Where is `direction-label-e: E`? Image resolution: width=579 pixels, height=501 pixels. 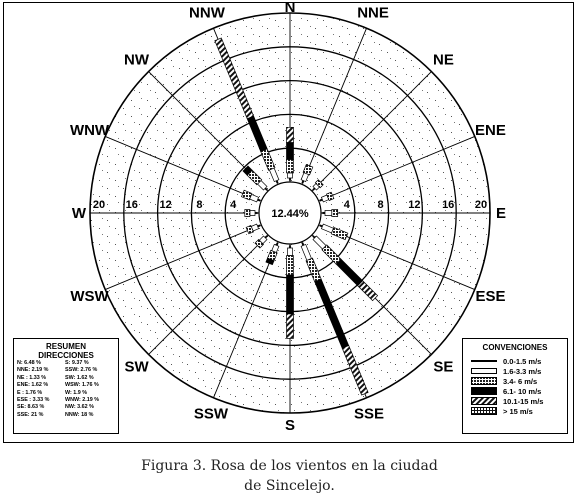
direction-label-e: E is located at coordinates (501, 213).